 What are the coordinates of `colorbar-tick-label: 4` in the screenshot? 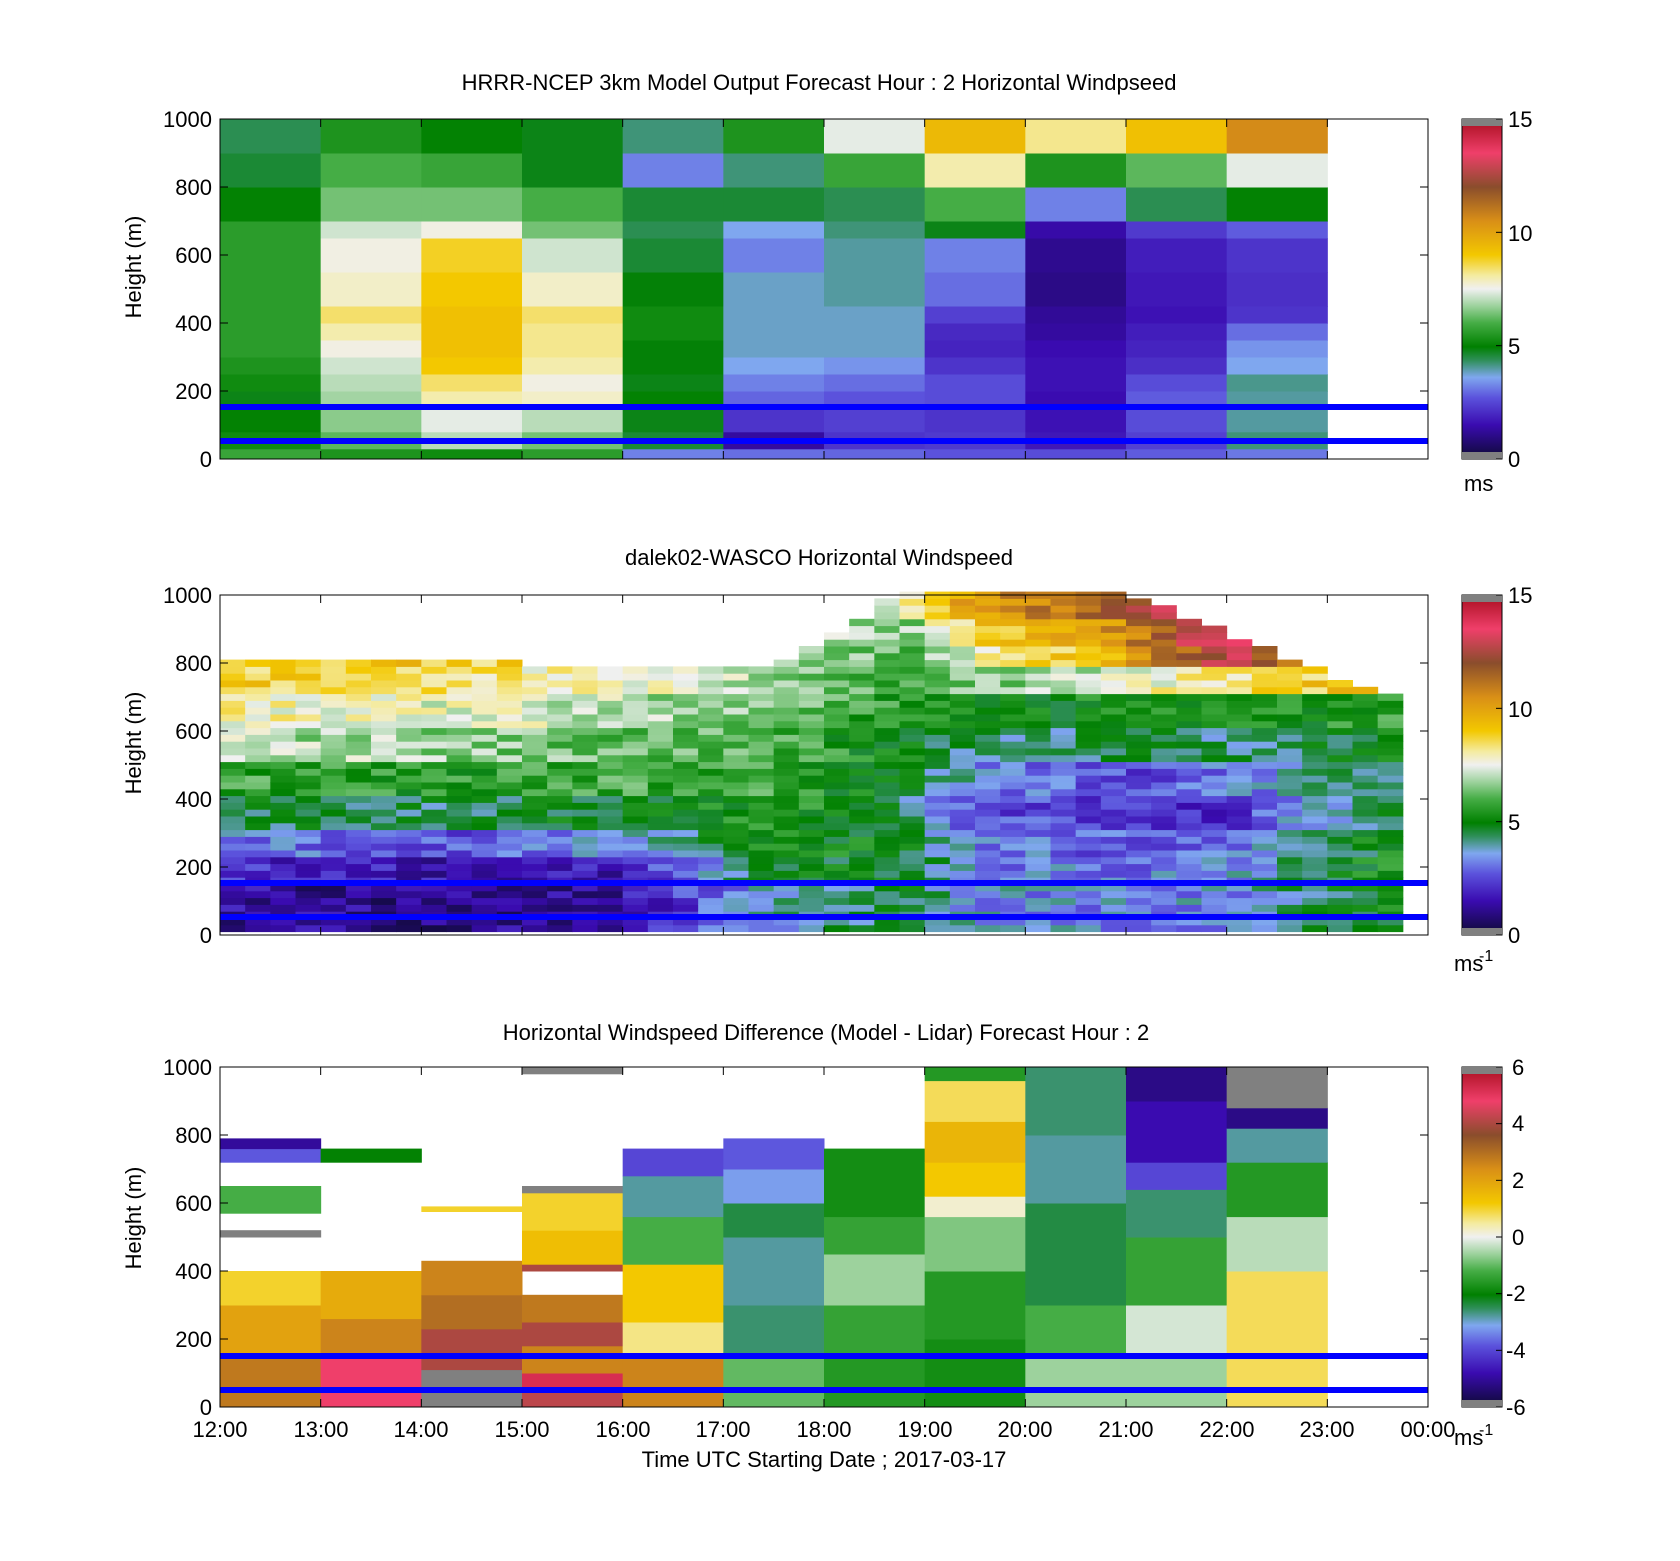 It's located at (1518, 1123).